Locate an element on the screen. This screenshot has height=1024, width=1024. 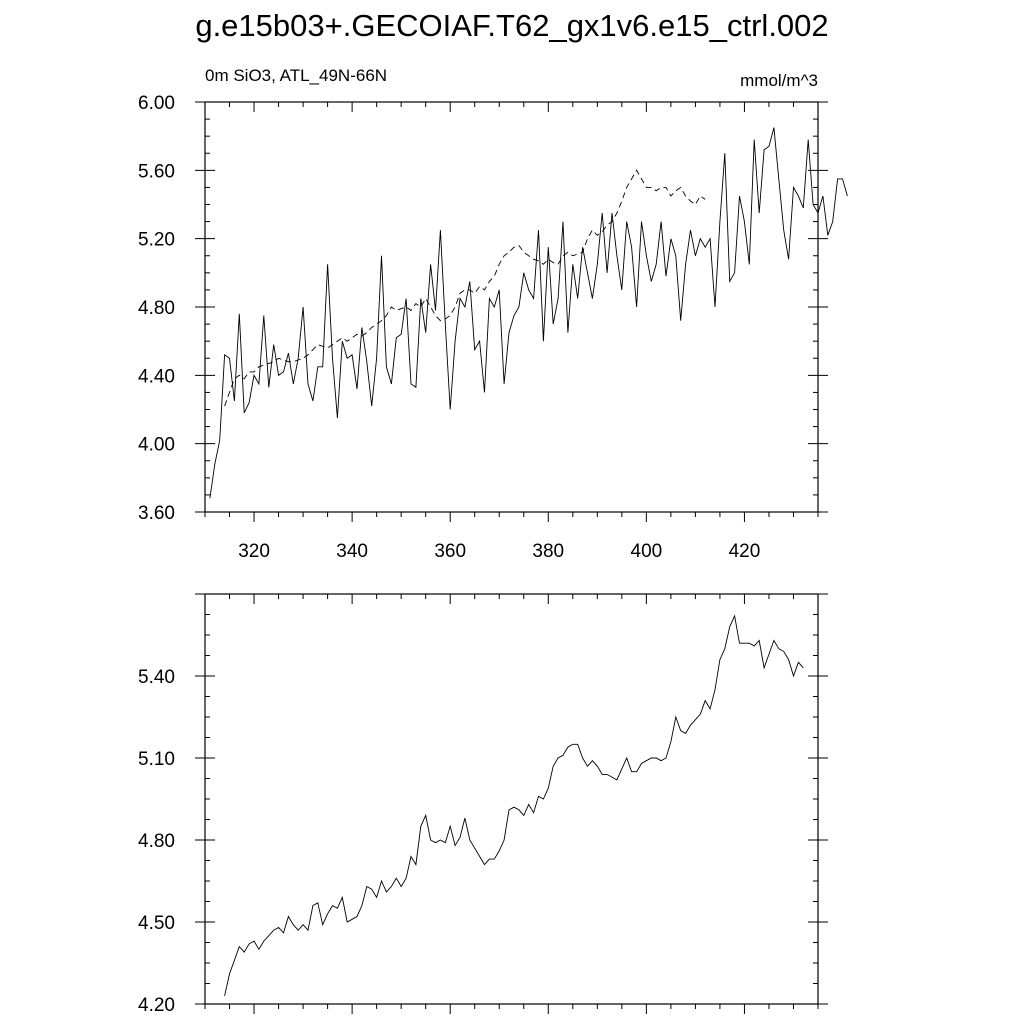
top-series-dashed-line is located at coordinates (465, 288).